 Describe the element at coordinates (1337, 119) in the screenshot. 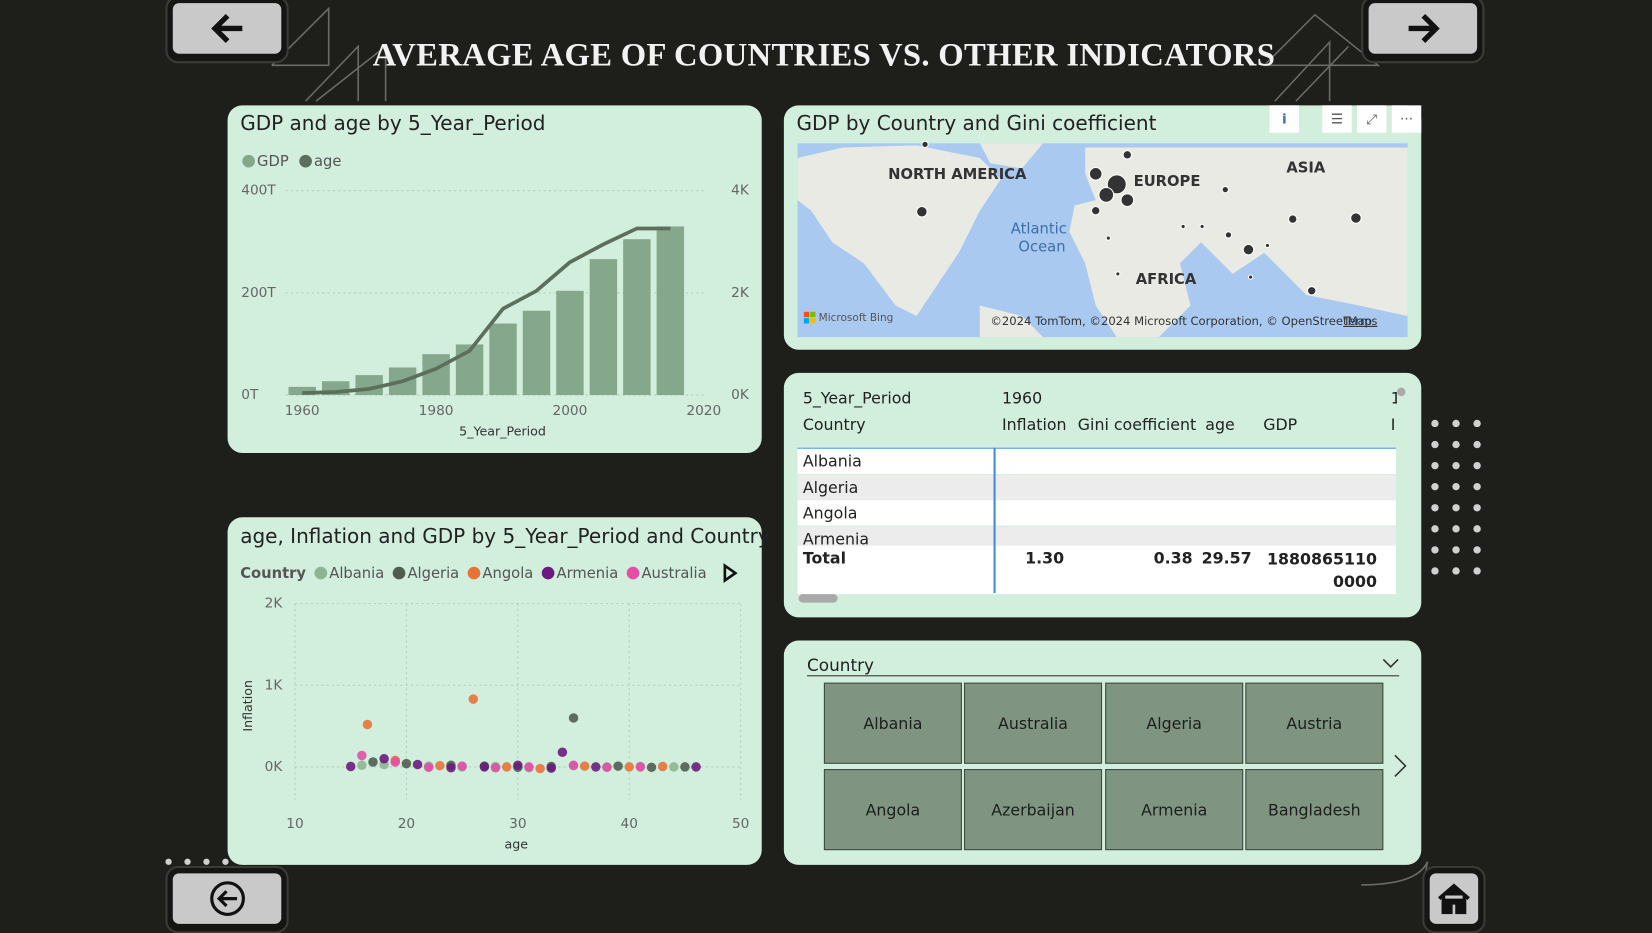

I see `filter-icon: ☰` at that location.